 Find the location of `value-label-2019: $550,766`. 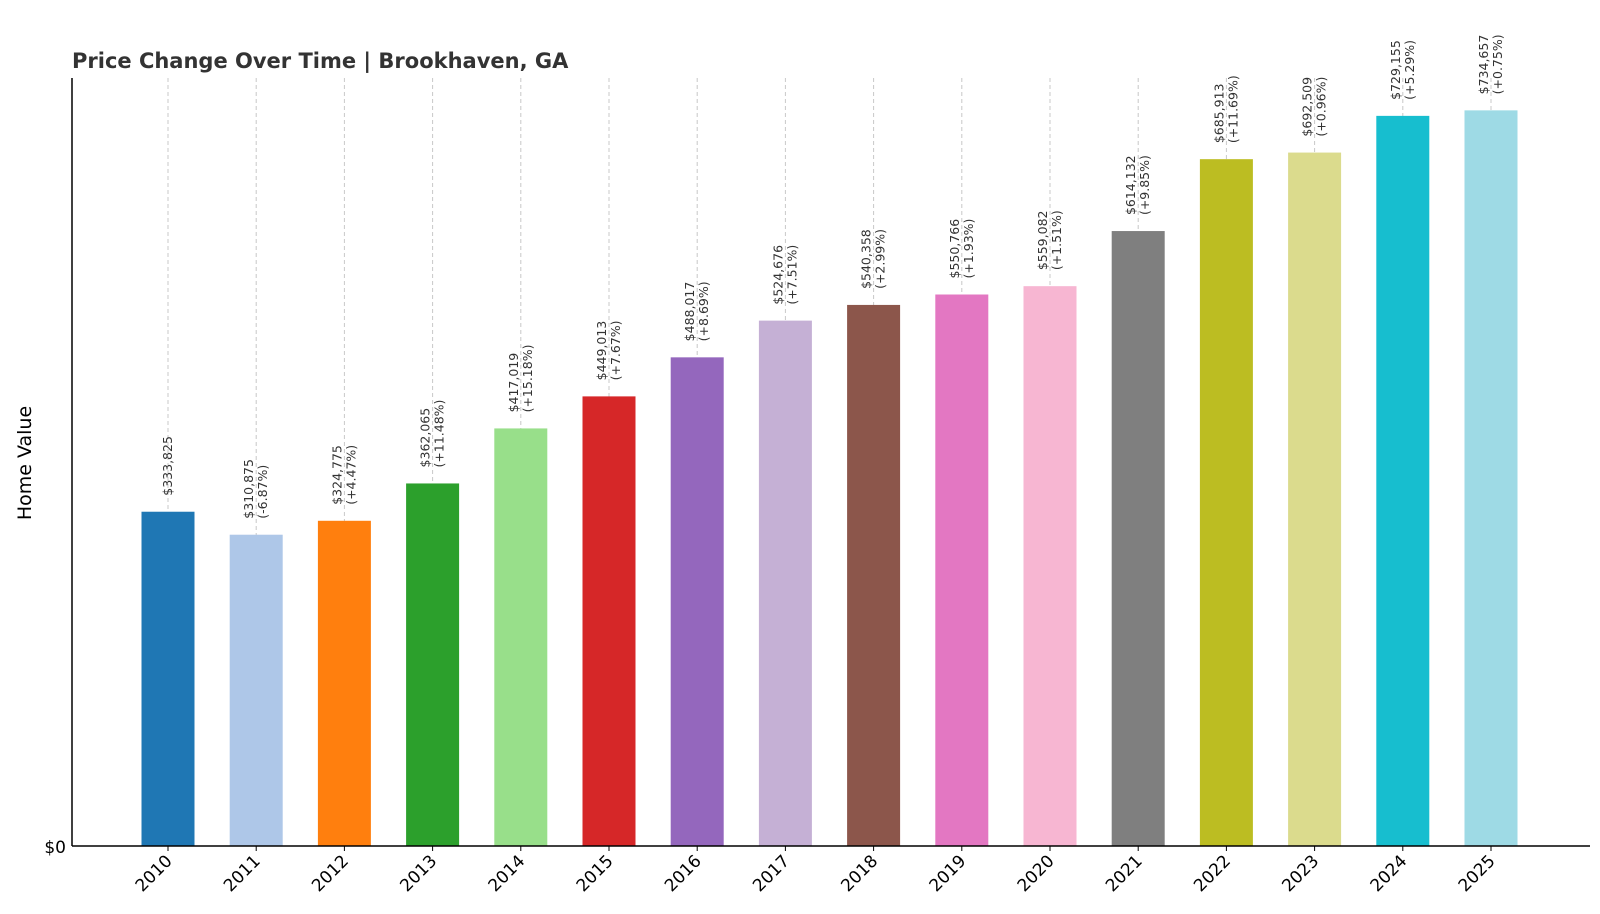

value-label-2019: $550,766 is located at coordinates (954, 249).